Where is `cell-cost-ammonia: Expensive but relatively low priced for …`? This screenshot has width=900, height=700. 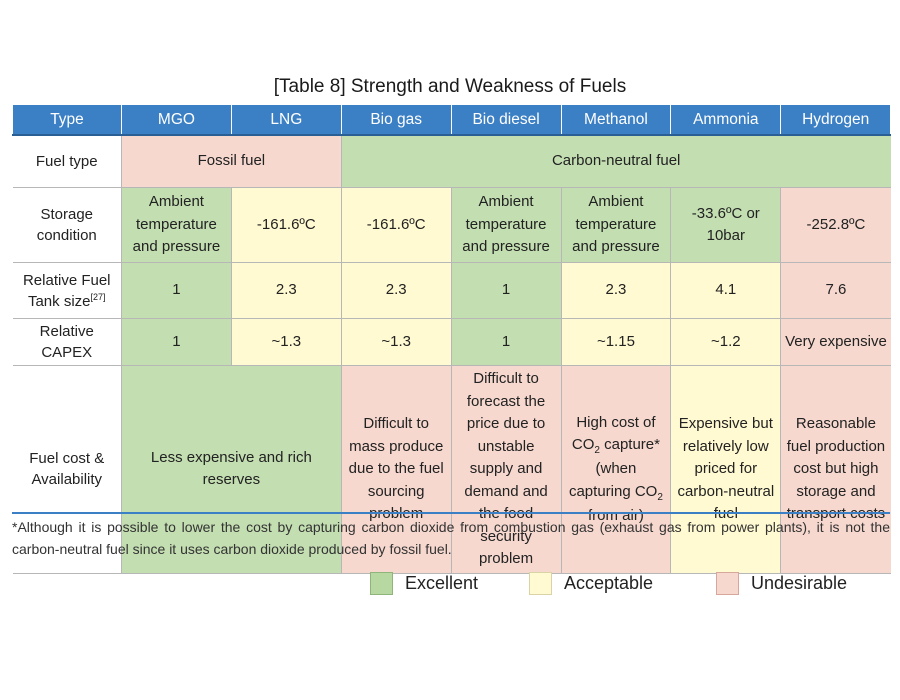
cell-cost-ammonia: Expensive but relatively low priced for … is located at coordinates (726, 469).